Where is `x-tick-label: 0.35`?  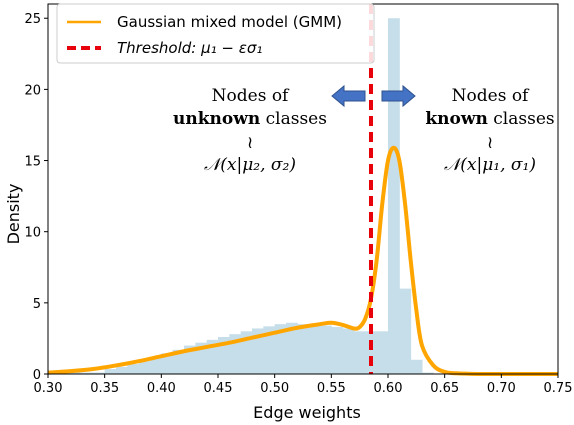
x-tick-label: 0.35 is located at coordinates (104, 388).